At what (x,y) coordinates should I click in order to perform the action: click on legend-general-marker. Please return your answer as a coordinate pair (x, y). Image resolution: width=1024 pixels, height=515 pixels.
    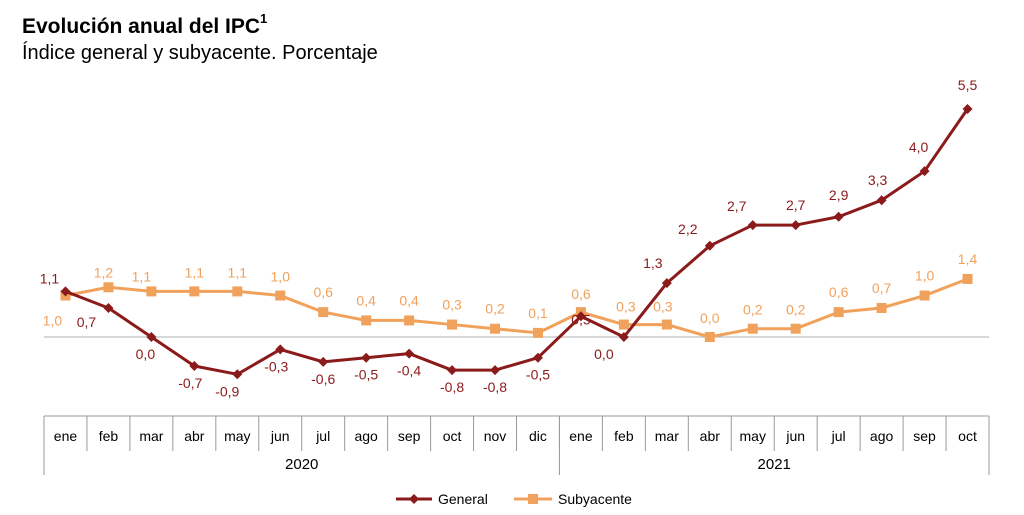
    Looking at the image, I should click on (414, 499).